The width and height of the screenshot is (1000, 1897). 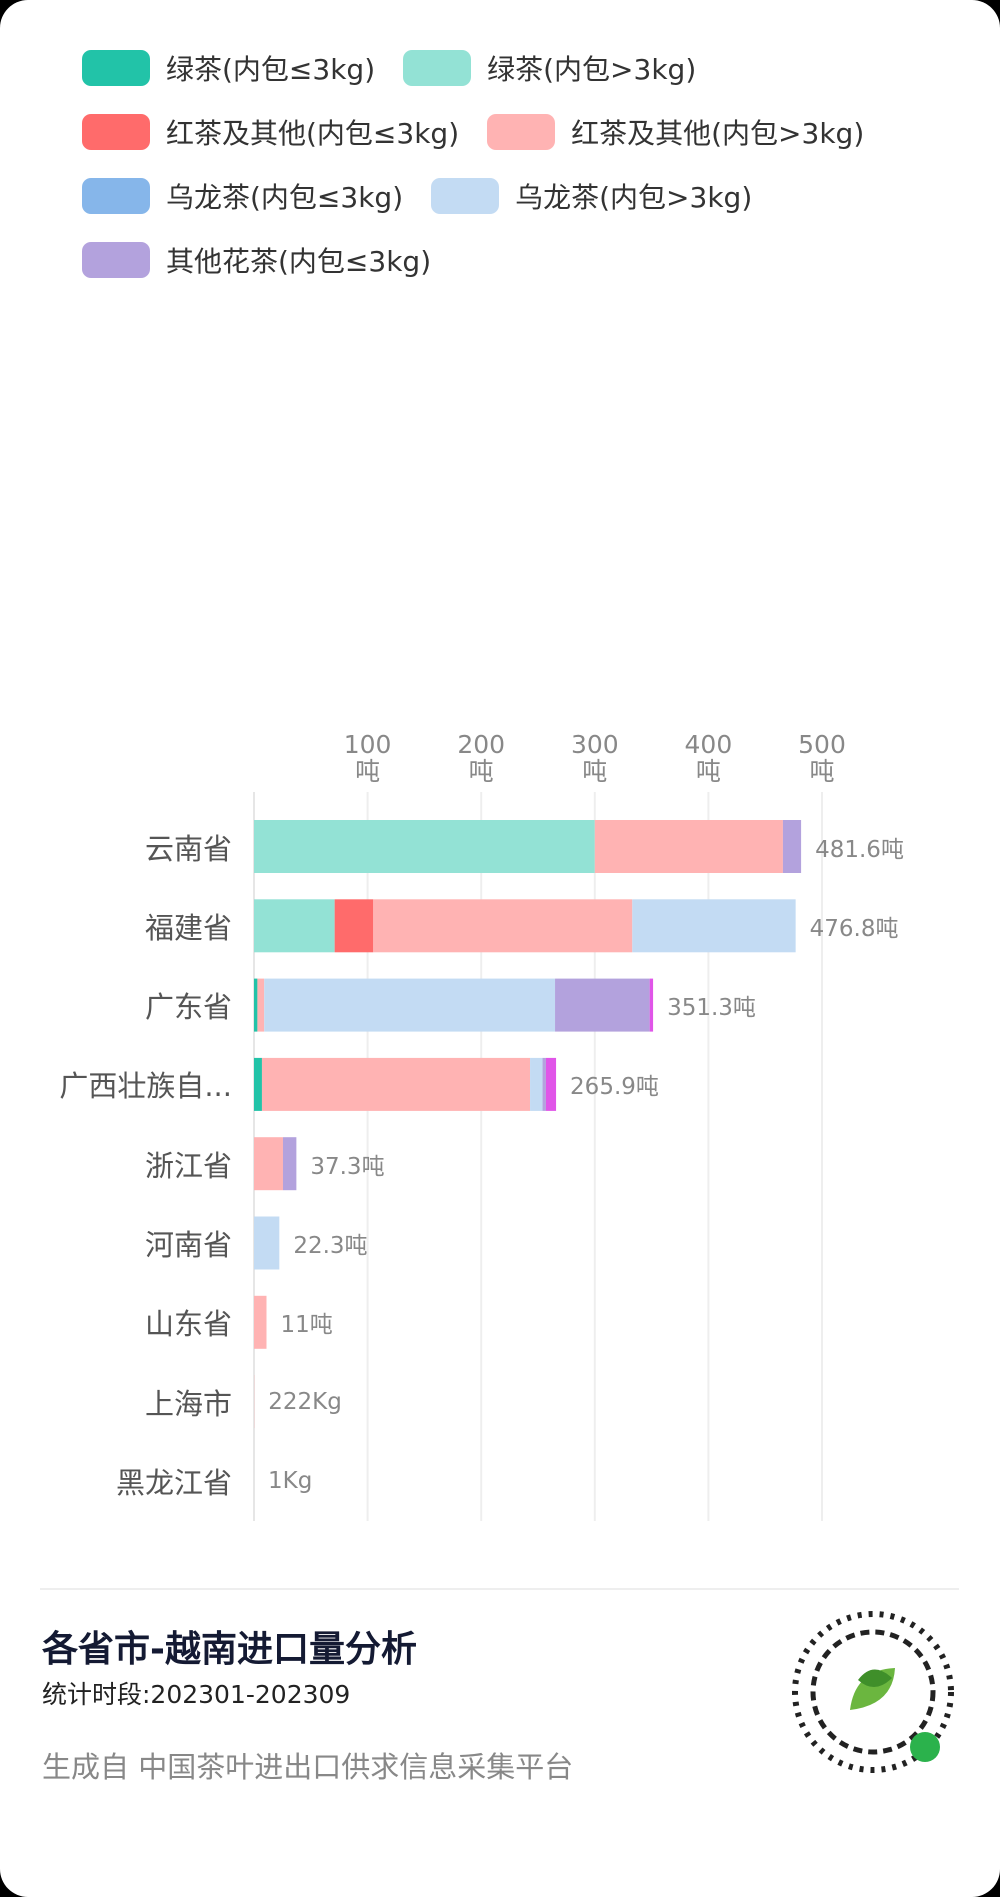 I want to click on legend-label: 乌龙茶(内包≤3kg), so click(x=285, y=197).